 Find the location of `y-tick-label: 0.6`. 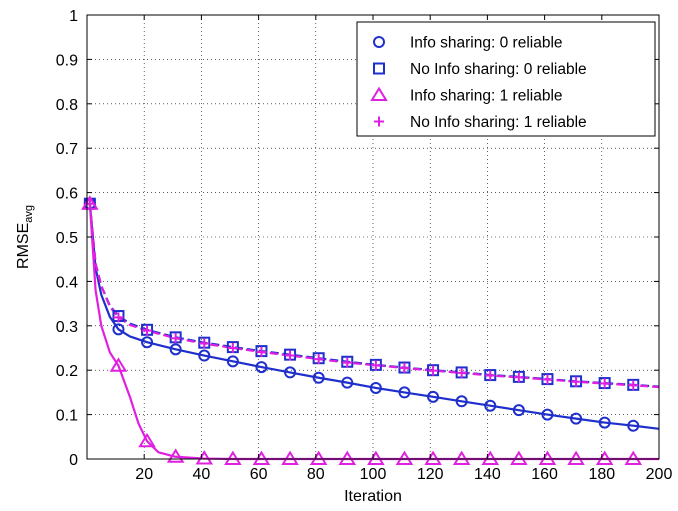

y-tick-label: 0.6 is located at coordinates (67, 194).